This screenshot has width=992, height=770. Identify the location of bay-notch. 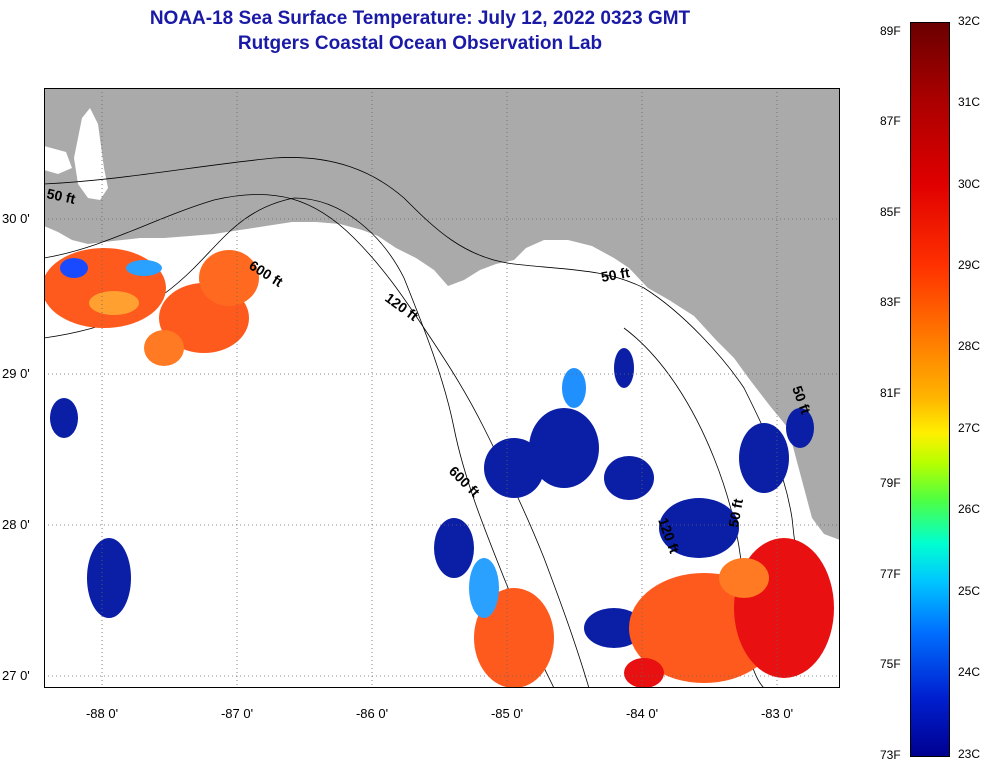
(91, 154).